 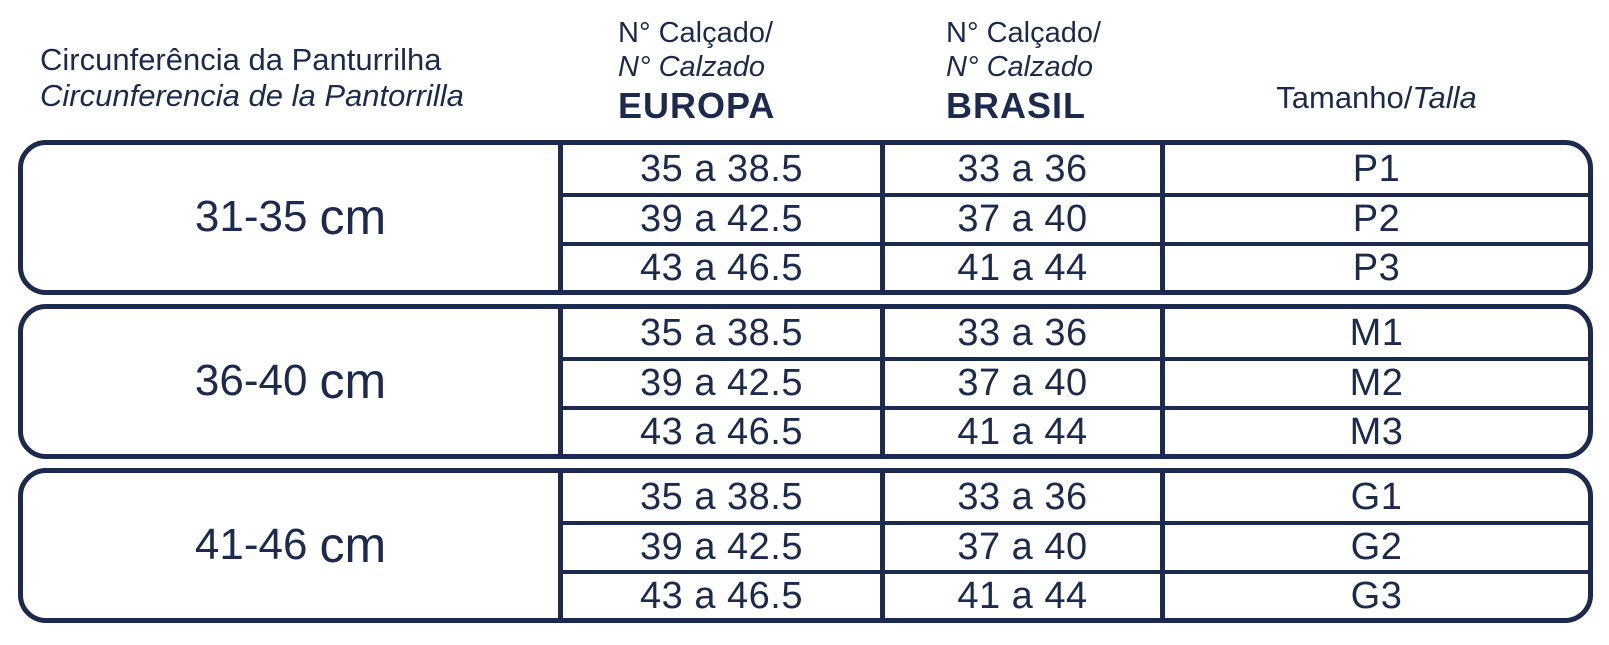 What do you see at coordinates (251, 545) in the screenshot?
I see `circumference-value: 41-46` at bounding box center [251, 545].